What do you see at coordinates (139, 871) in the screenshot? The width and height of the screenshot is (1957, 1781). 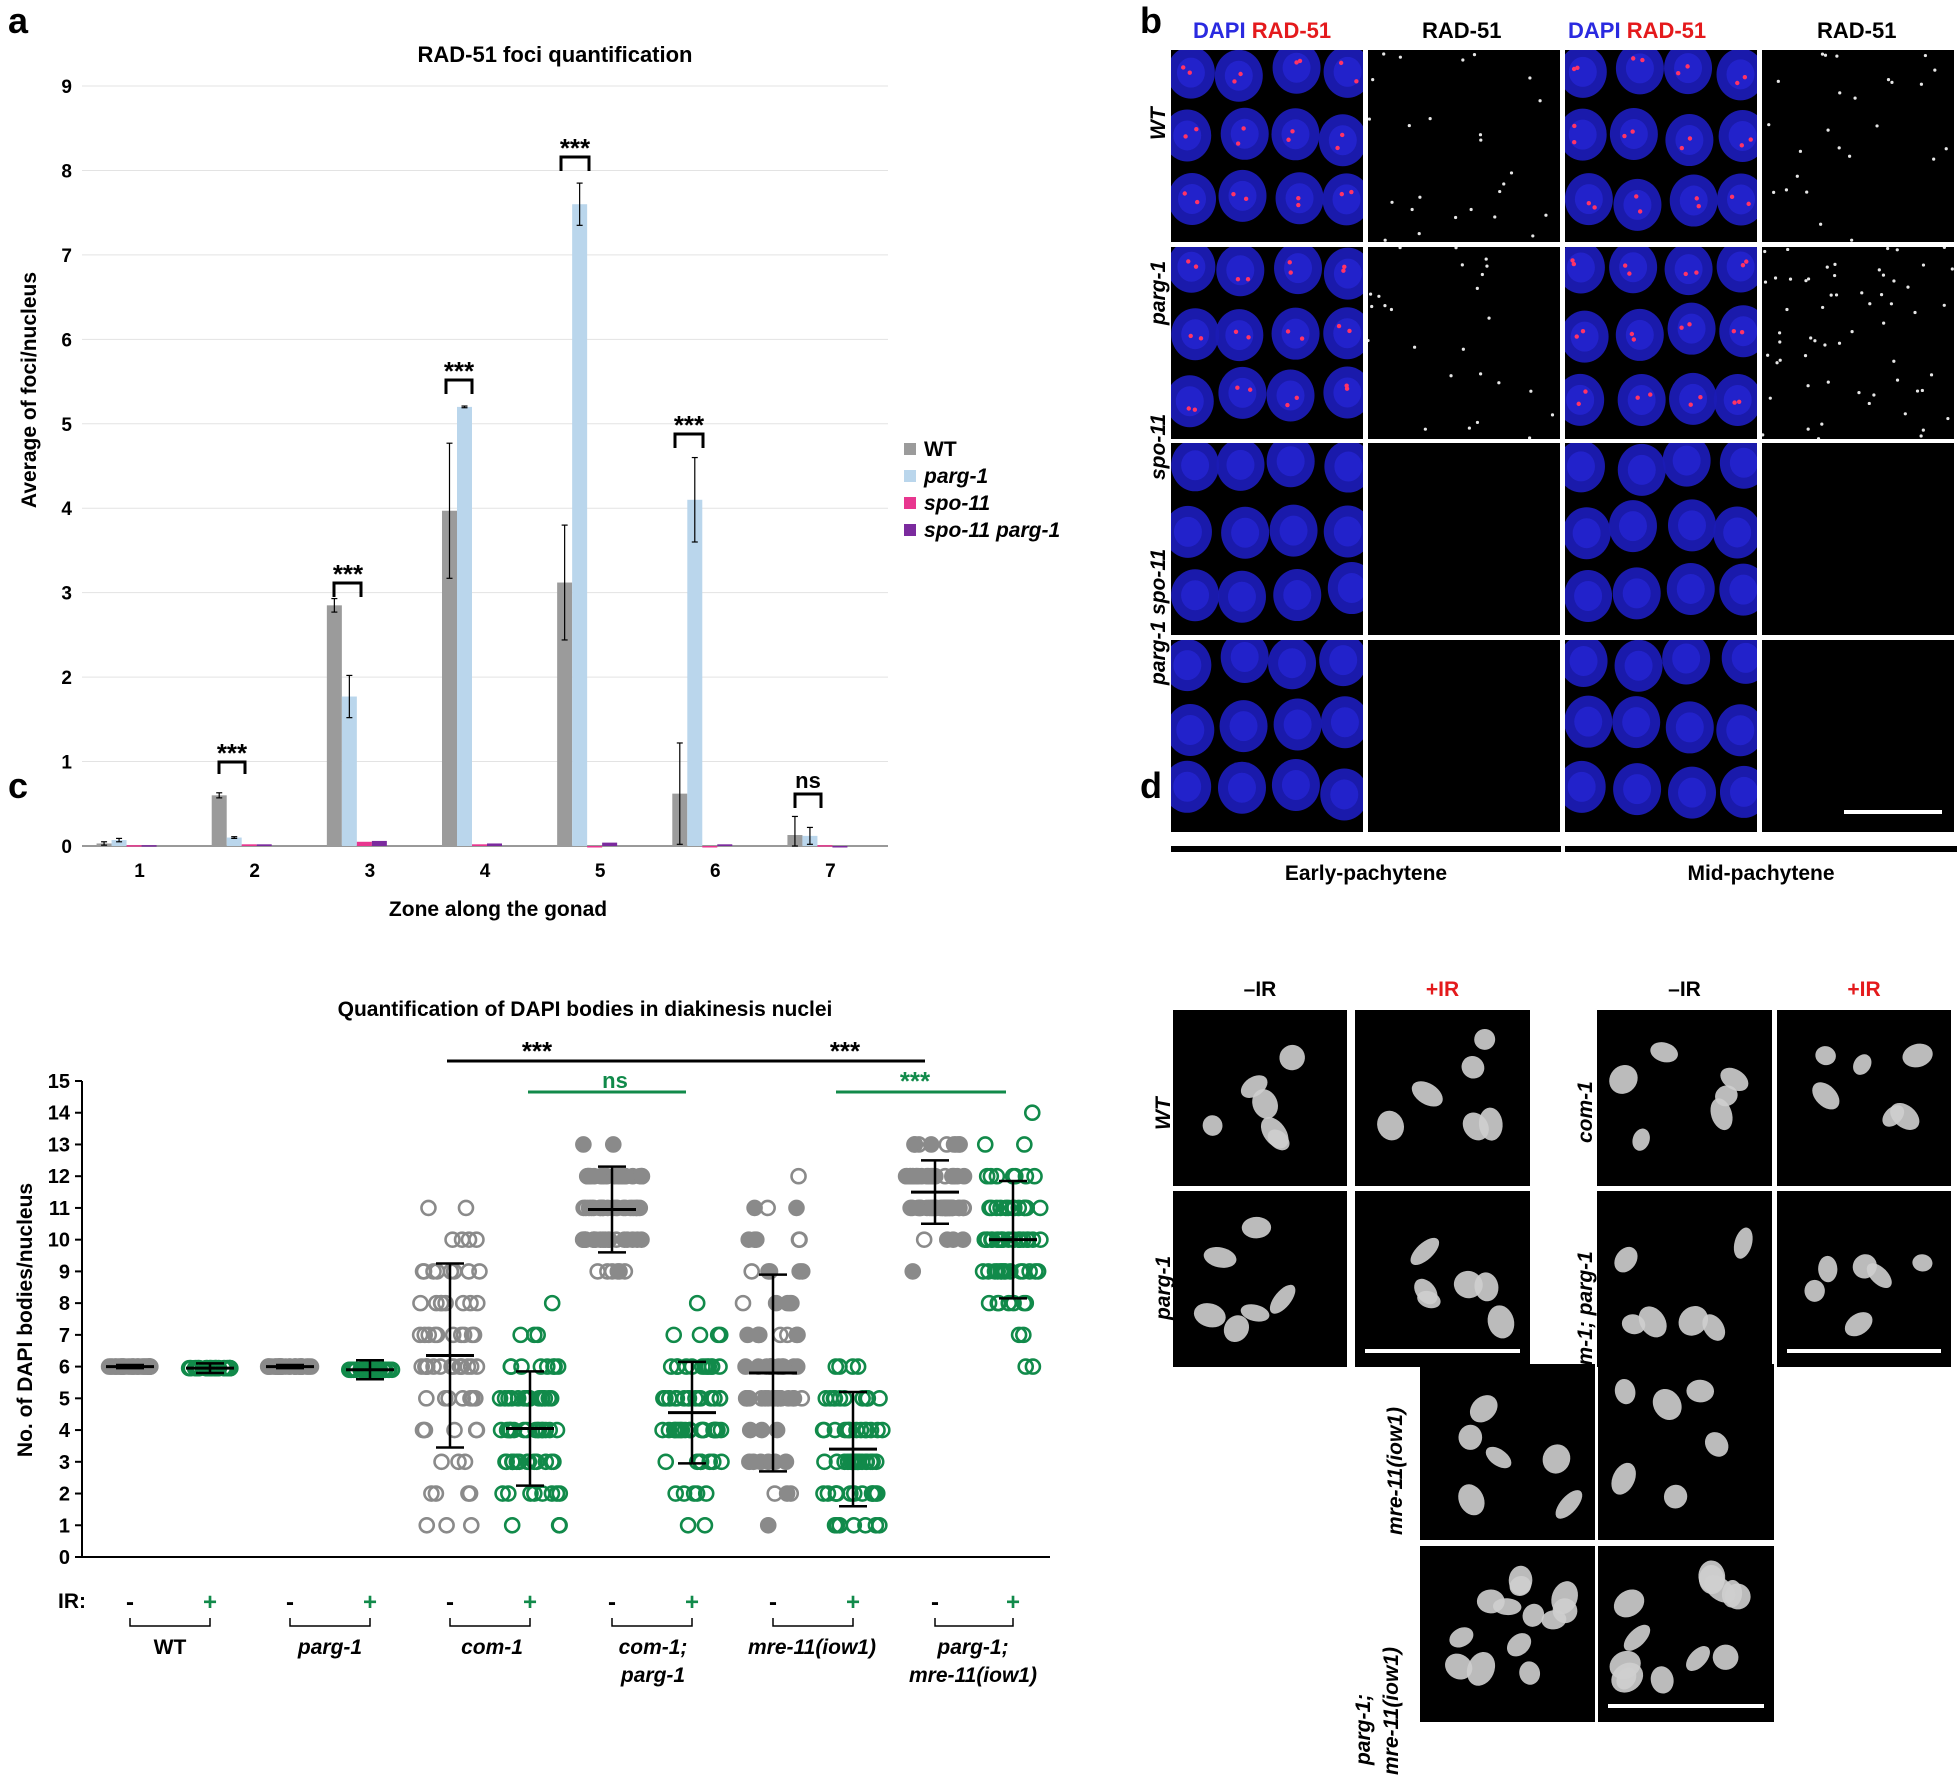 I see `x-tick-label: 1` at bounding box center [139, 871].